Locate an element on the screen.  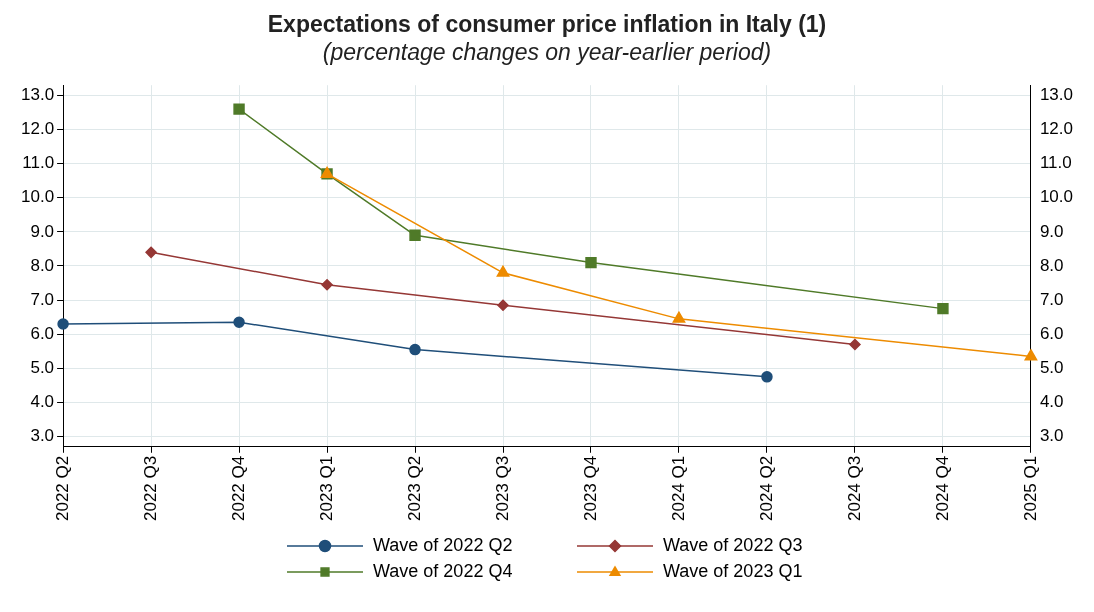
y-tick-label: 12.0 is located at coordinates (37, 129).